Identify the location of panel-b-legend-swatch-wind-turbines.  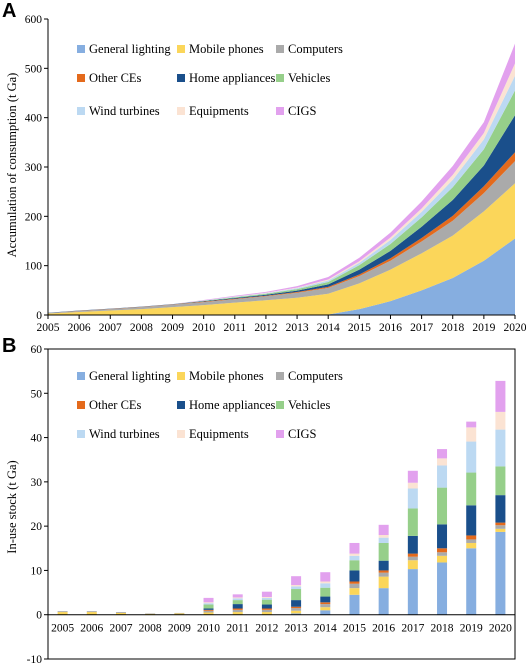
(81, 434).